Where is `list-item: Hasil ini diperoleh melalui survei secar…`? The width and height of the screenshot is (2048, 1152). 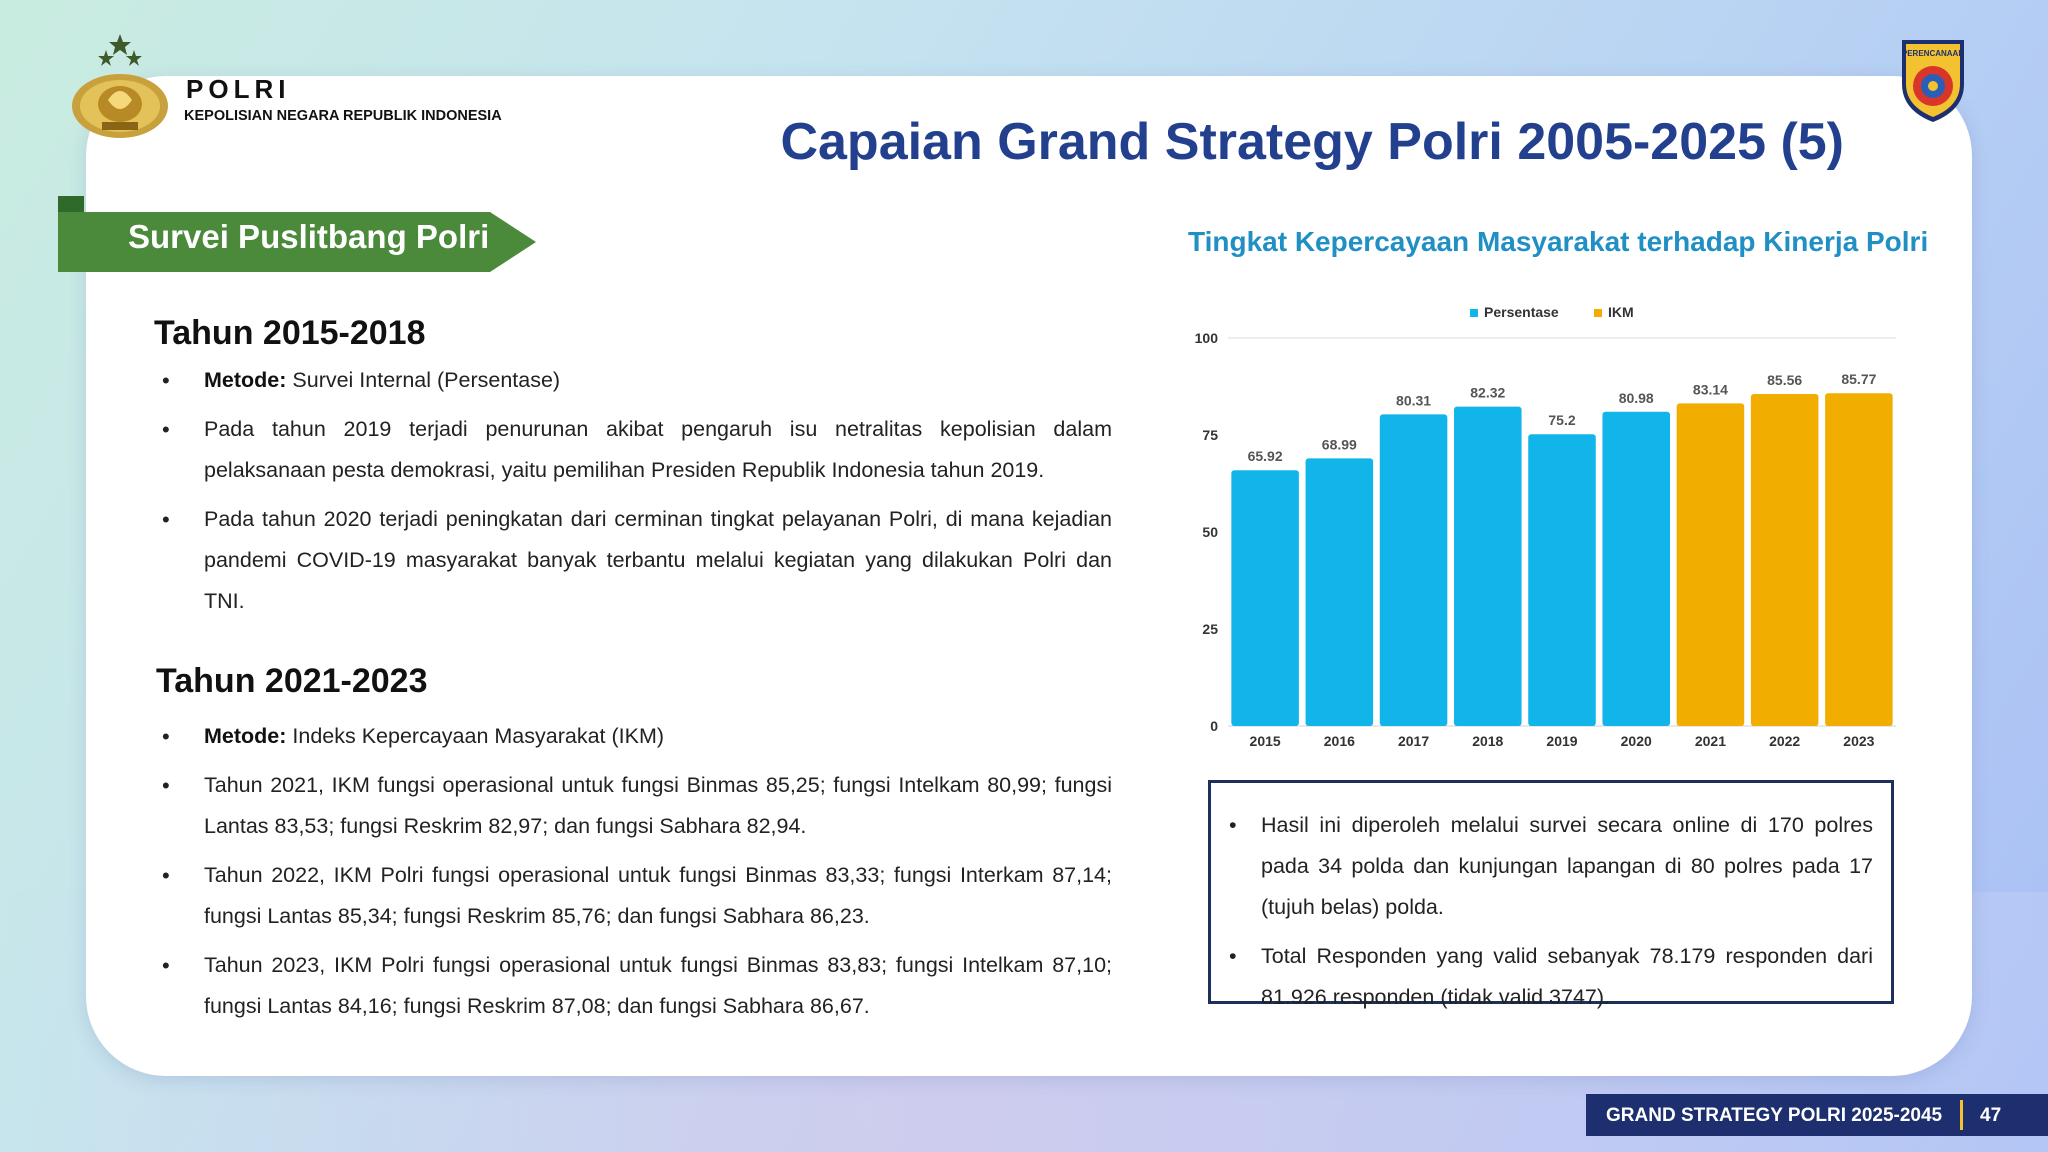
list-item: Hasil ini diperoleh melalui survei secar… is located at coordinates (1551, 866).